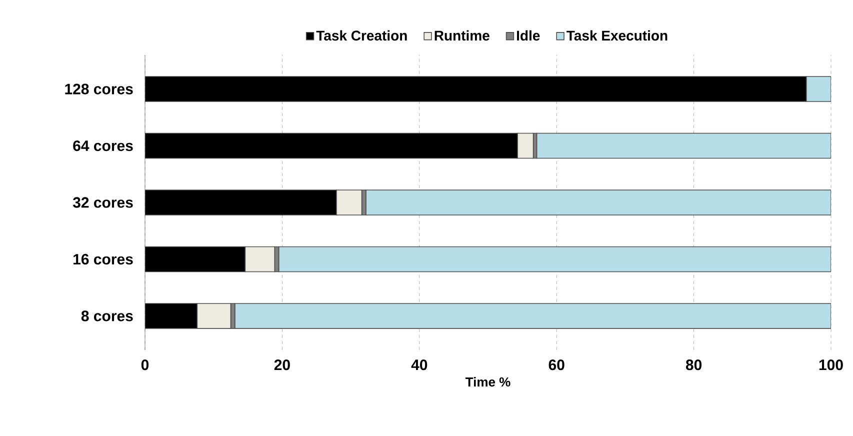  I want to click on legend-label: Task Creation, so click(361, 35).